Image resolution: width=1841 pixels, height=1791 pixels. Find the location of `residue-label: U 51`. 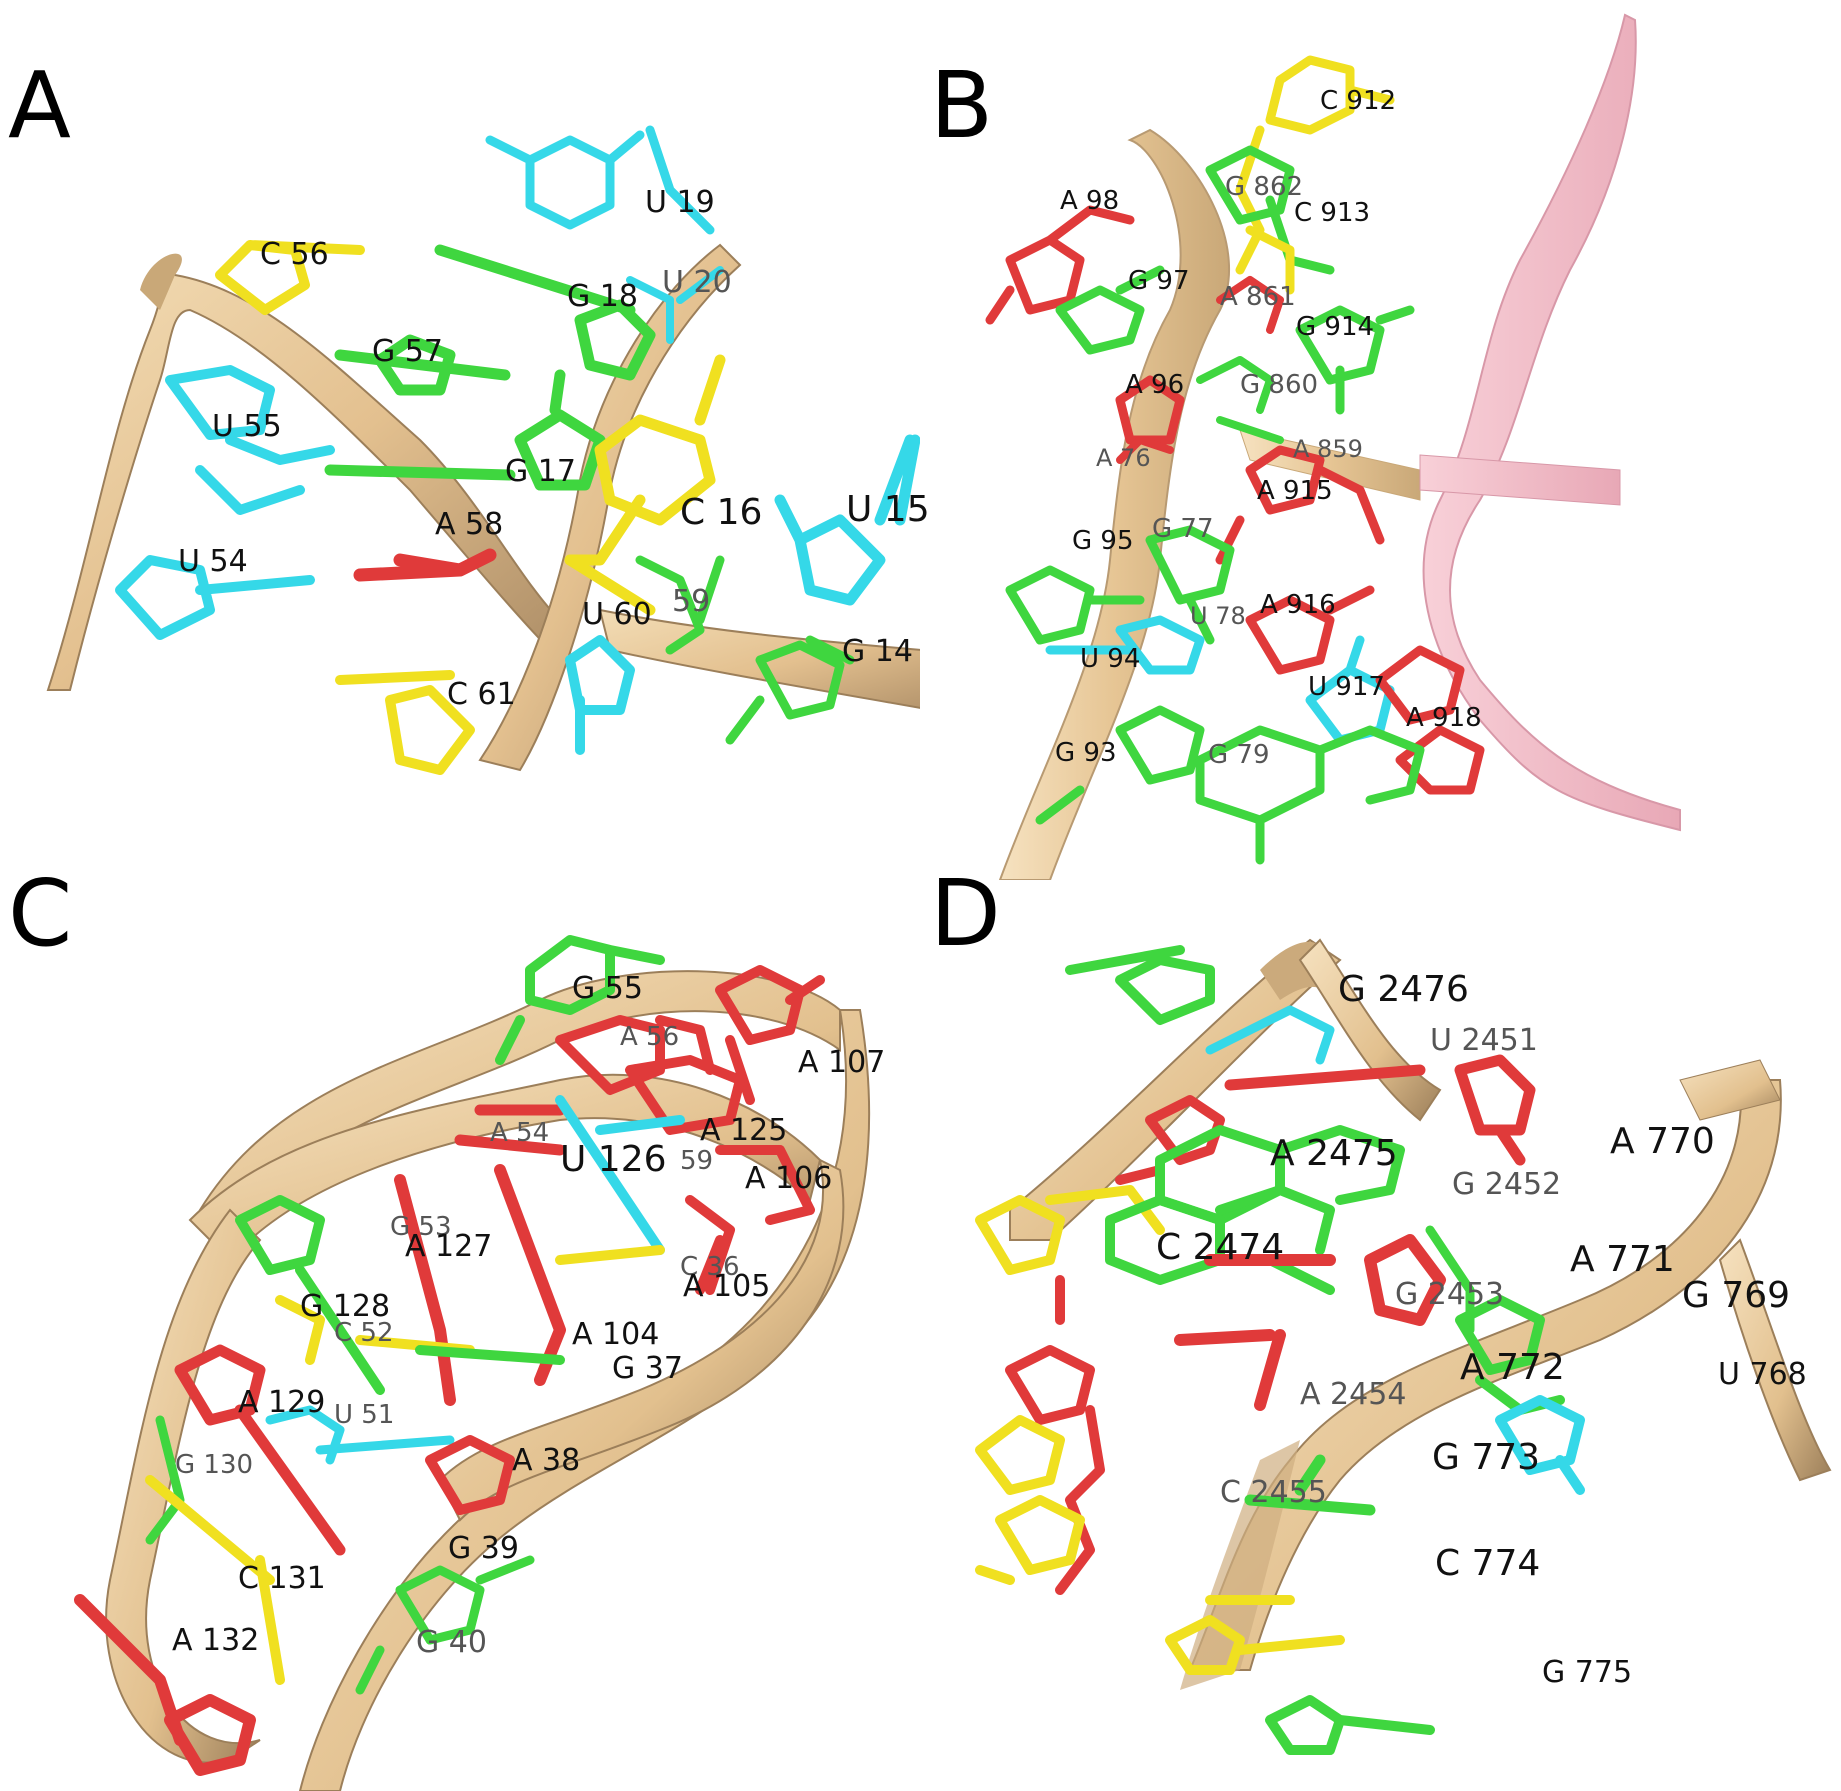

residue-label: U 51 is located at coordinates (364, 1415).